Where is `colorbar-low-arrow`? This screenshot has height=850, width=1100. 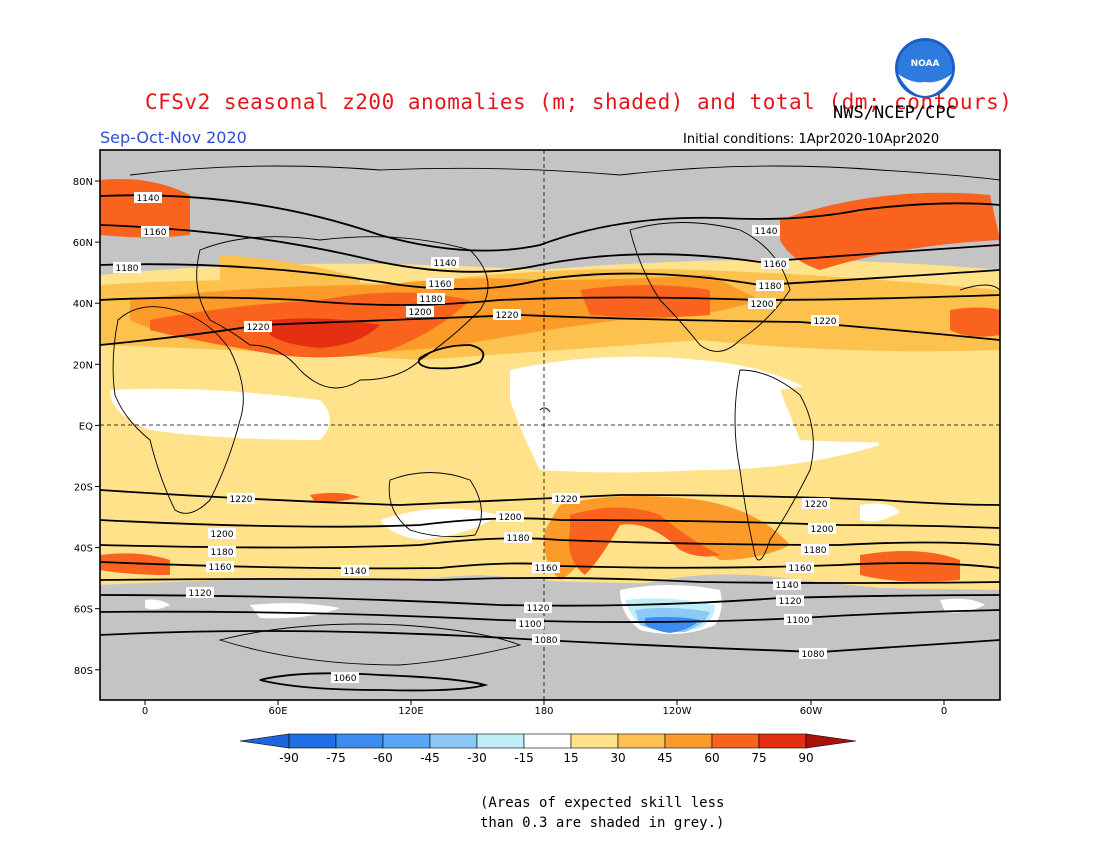
colorbar-low-arrow is located at coordinates (264, 741).